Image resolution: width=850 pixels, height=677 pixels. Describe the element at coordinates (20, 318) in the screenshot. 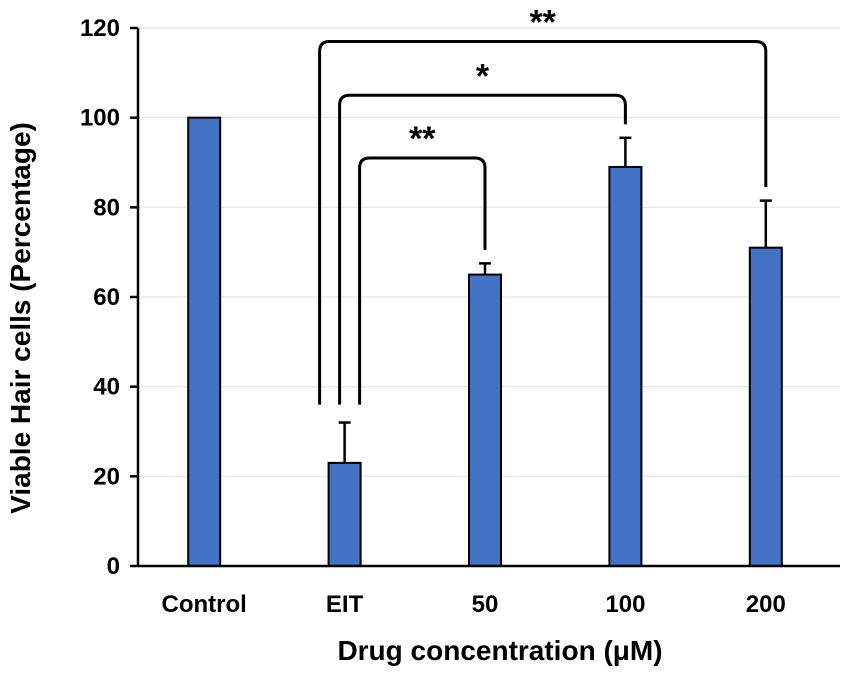

I see `y-axis-title: Viable Hair cells (Percentage)` at that location.